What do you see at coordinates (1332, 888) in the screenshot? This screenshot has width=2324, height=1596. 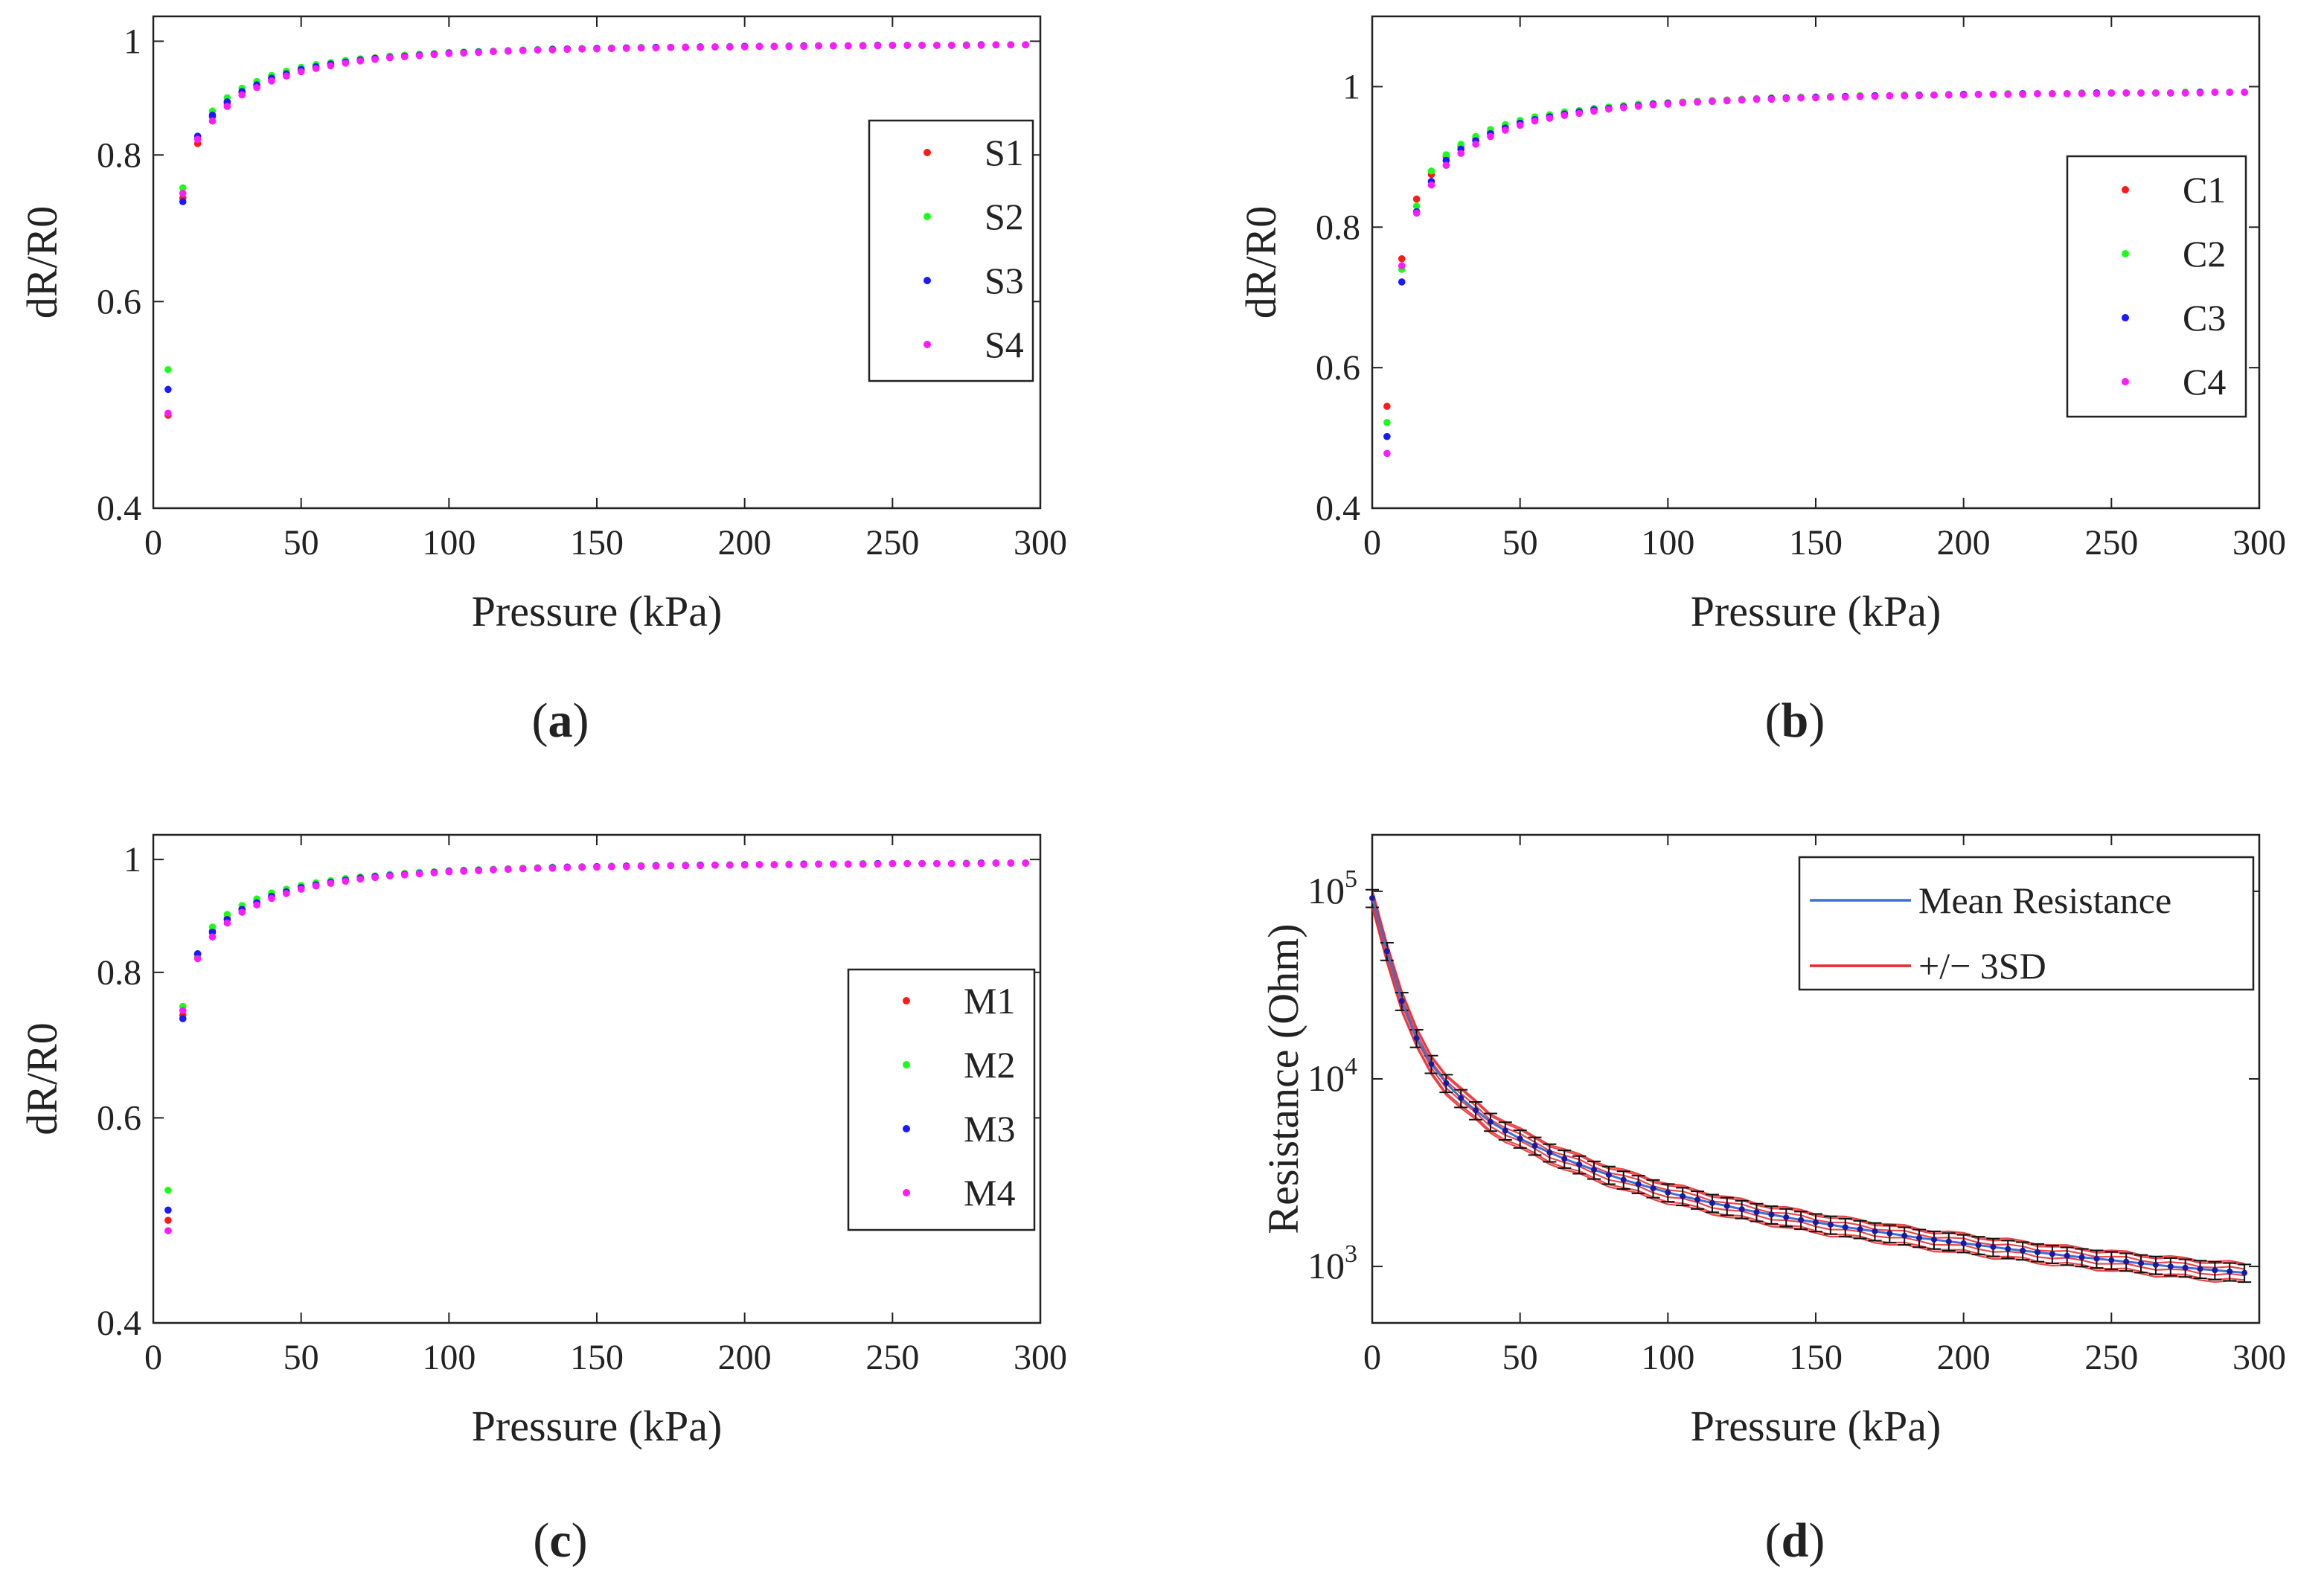 I see `y-tick-label: 105` at bounding box center [1332, 888].